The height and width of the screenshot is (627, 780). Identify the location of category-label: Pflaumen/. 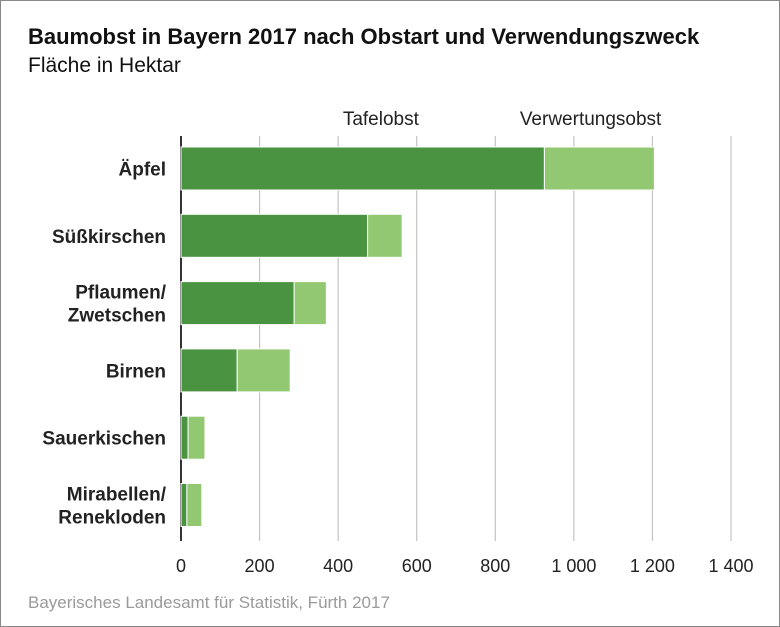
(121, 293).